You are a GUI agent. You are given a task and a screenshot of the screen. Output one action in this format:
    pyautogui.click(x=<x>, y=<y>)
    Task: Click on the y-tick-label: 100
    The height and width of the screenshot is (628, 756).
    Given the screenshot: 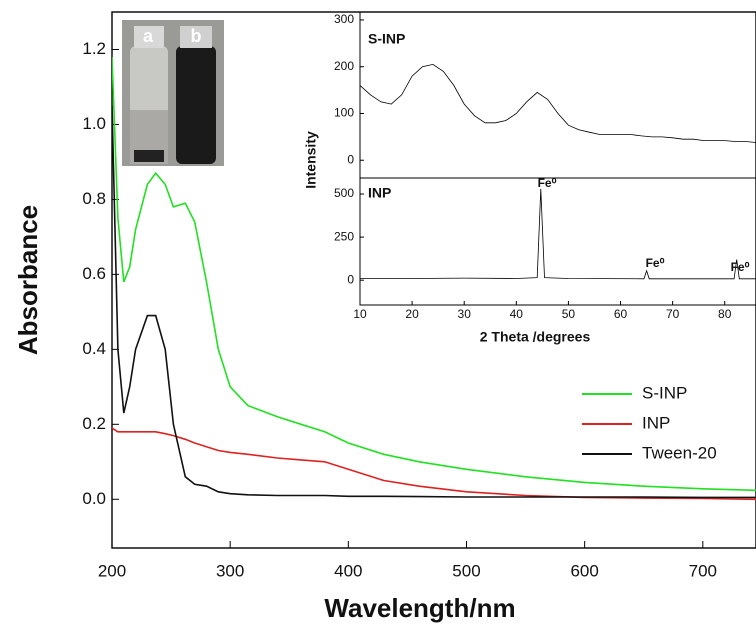 What is the action you would take?
    pyautogui.click(x=344, y=113)
    